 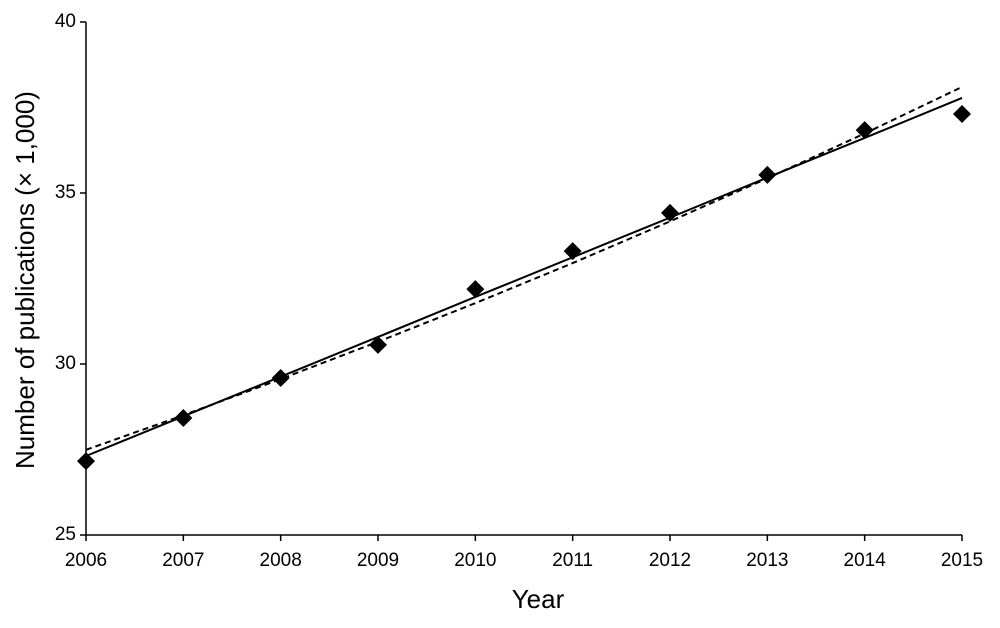 I want to click on x-tick-label: 2008, so click(x=281, y=560).